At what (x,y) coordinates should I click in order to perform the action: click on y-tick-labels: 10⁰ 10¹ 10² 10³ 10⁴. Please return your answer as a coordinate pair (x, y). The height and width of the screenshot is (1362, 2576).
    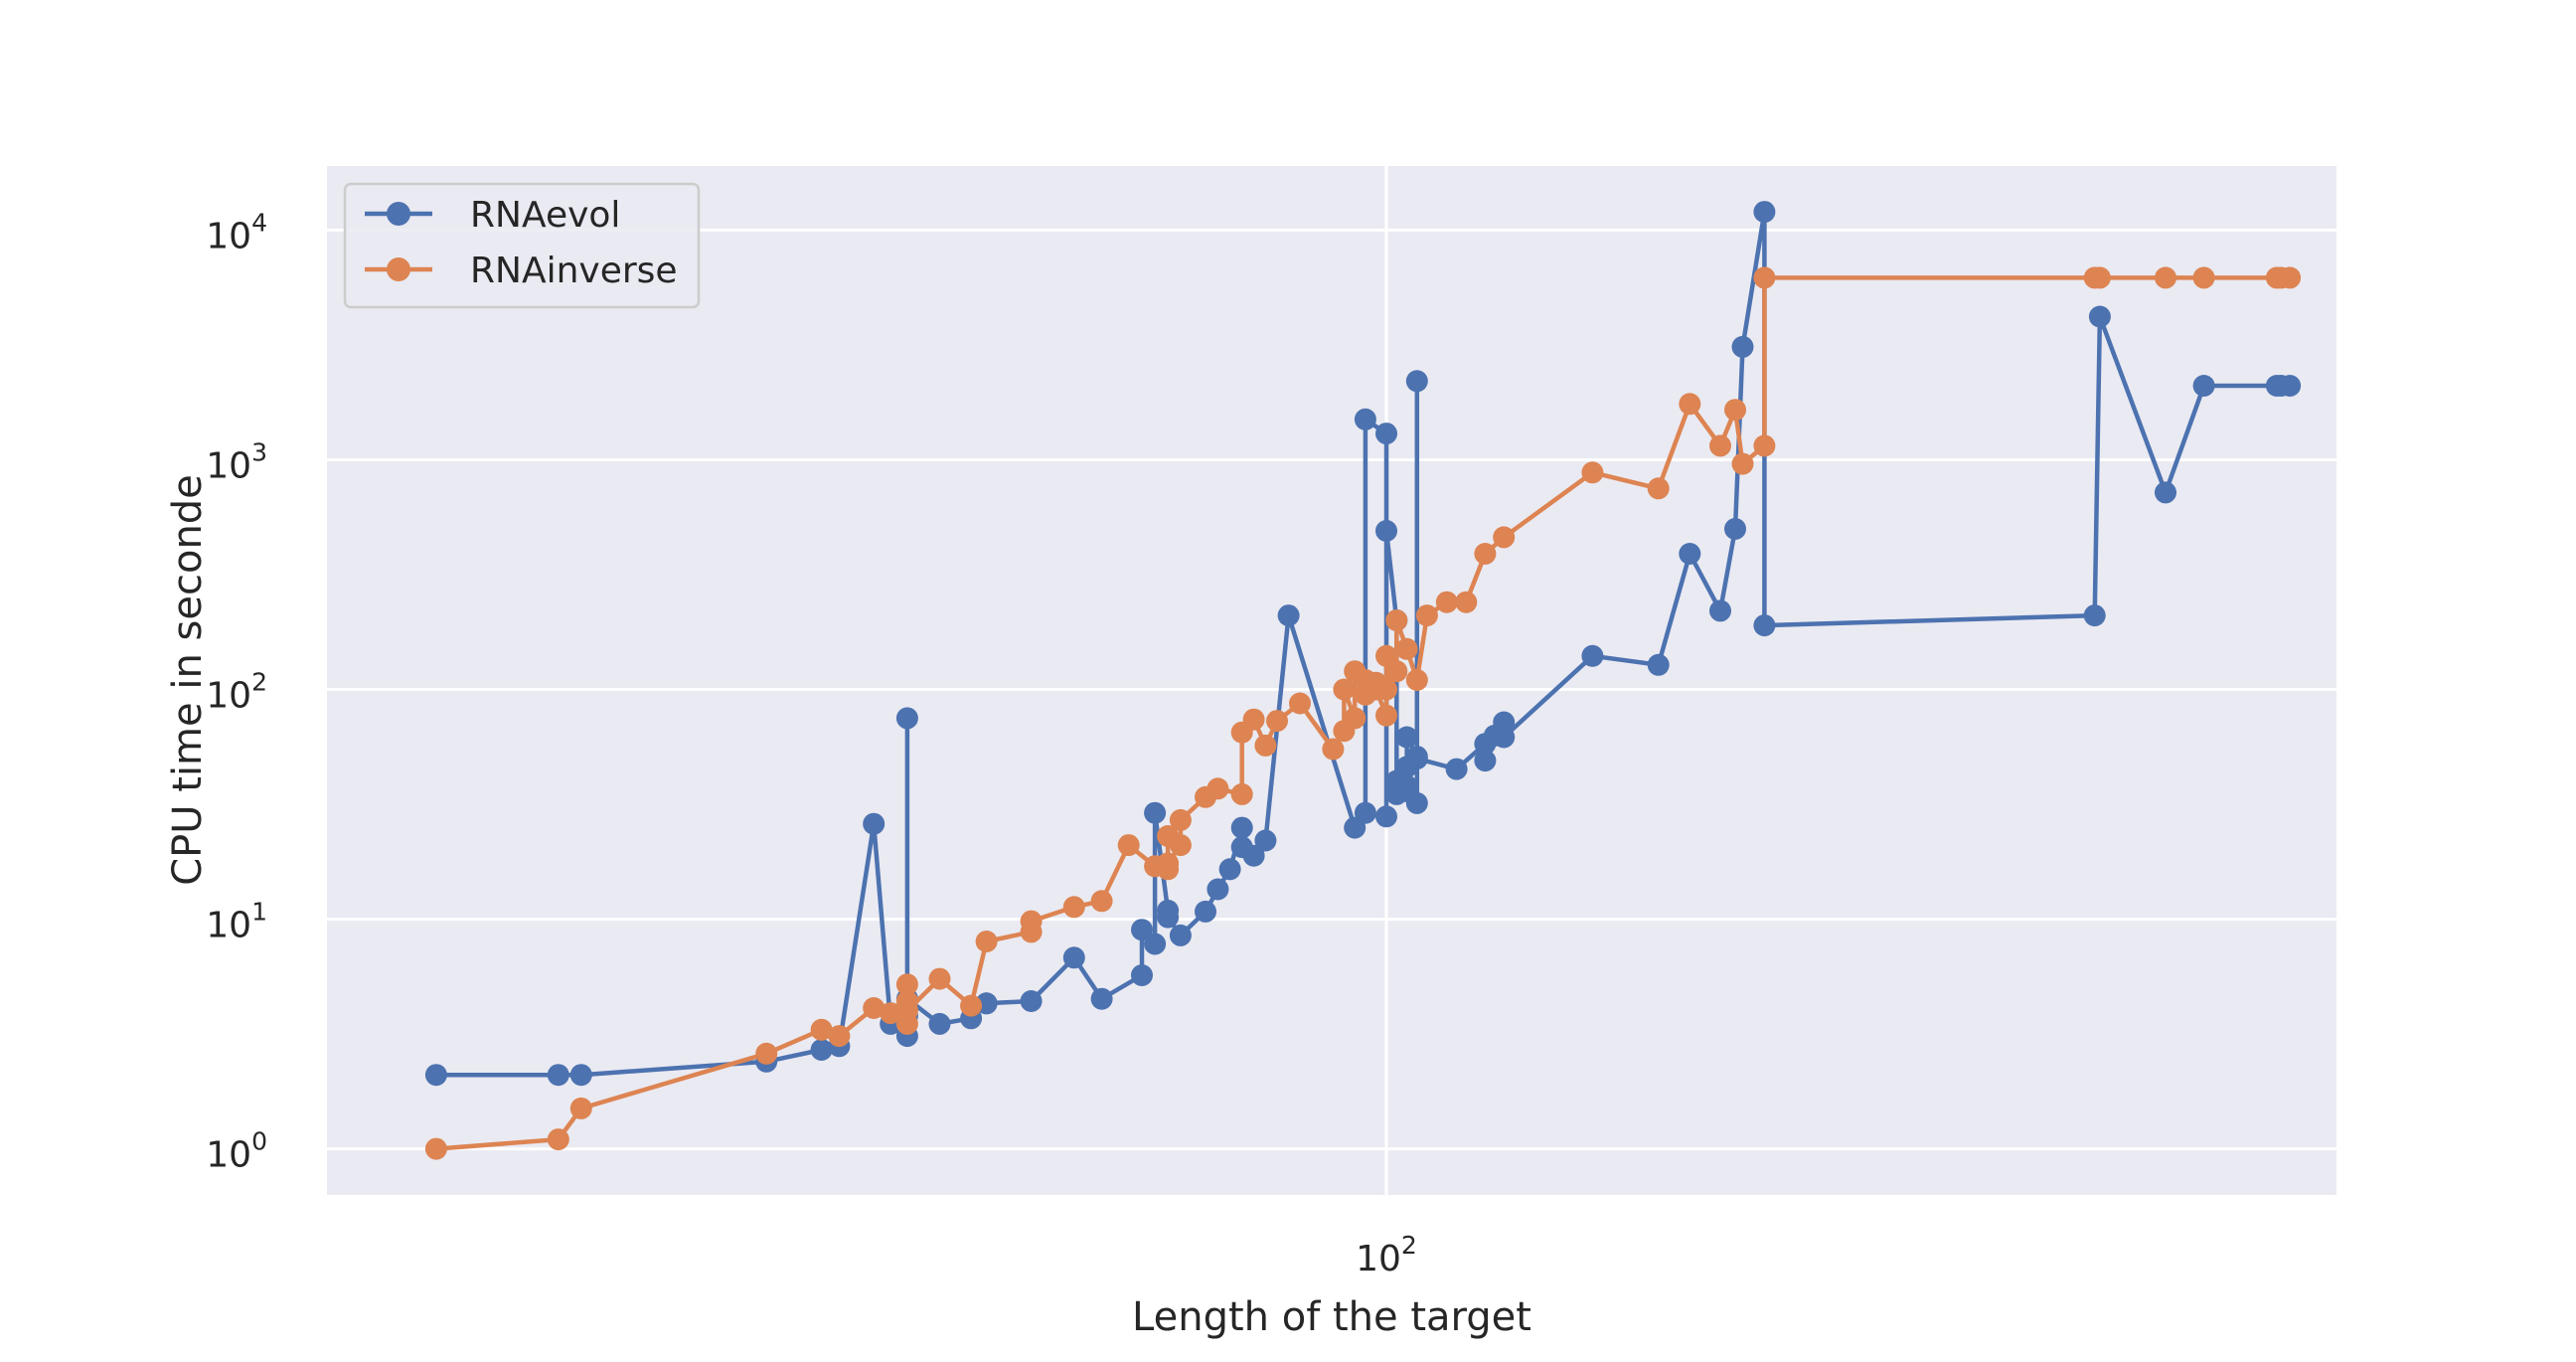
    Looking at the image, I should click on (236, 692).